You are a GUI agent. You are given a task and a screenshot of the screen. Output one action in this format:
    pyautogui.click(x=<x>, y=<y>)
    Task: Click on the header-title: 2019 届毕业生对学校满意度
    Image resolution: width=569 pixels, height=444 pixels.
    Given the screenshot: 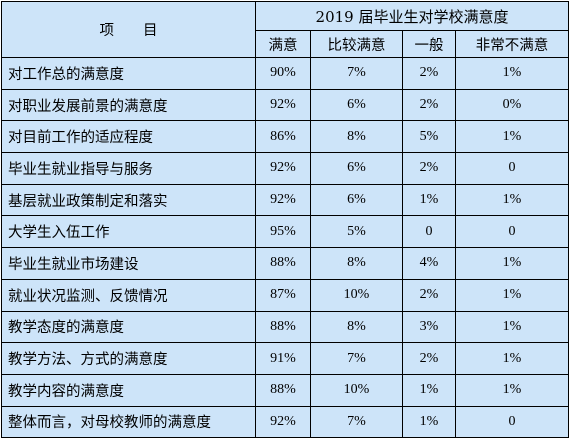 What is the action you would take?
    pyautogui.click(x=411, y=16)
    